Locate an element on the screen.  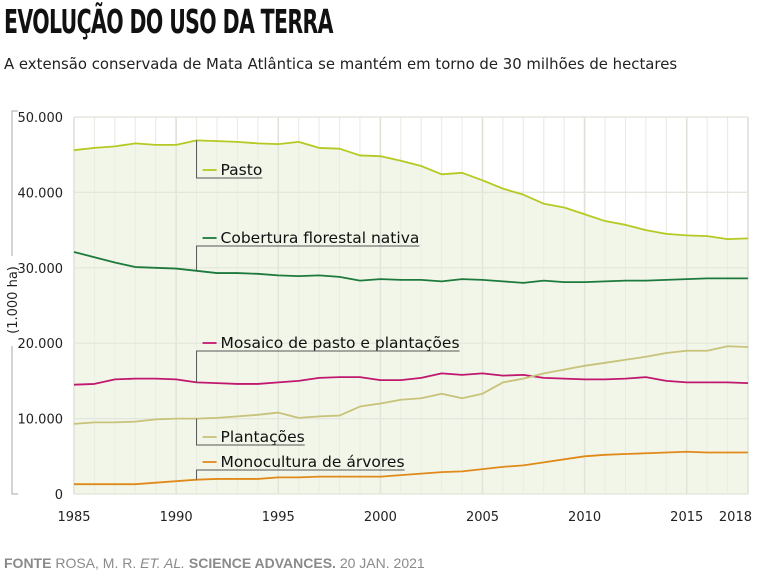
line-mosaico-de-pasto-e-plantacoes is located at coordinates (411, 379).